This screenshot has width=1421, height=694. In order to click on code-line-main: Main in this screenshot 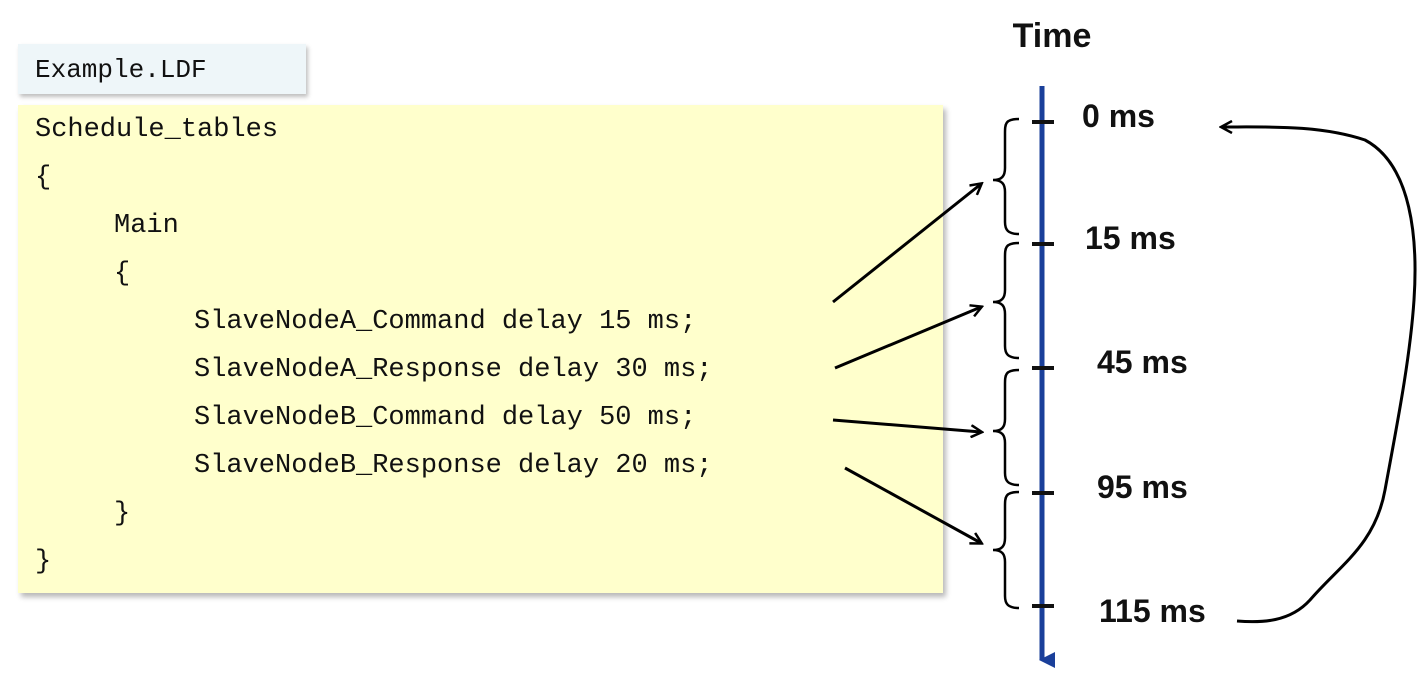, I will do `click(146, 226)`.